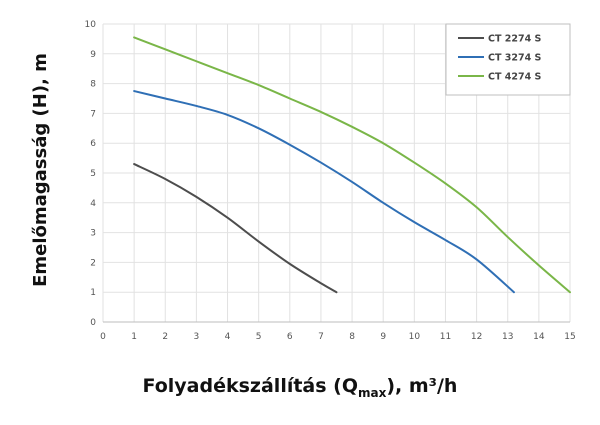 The width and height of the screenshot is (600, 425). I want to click on y-tick-label: 9, so click(93, 55).